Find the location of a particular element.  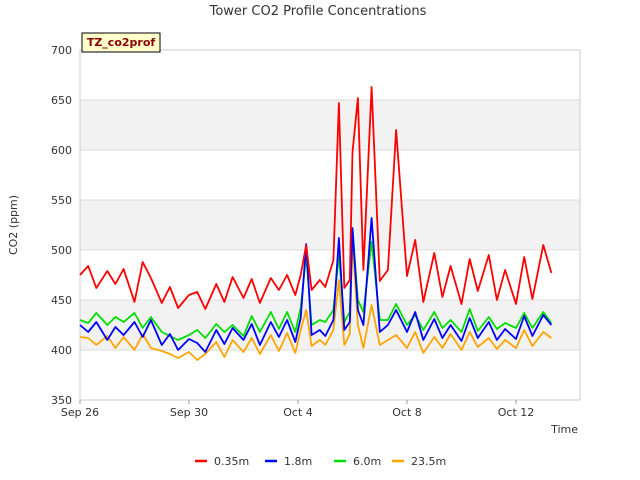

tag-label: TZ_co2prof is located at coordinates (121, 42).